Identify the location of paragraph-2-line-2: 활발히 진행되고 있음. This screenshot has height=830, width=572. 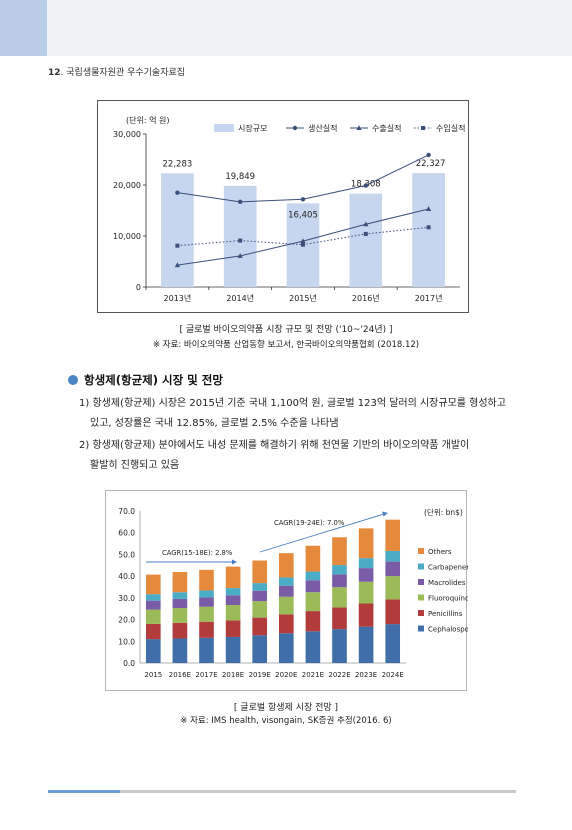
(135, 465).